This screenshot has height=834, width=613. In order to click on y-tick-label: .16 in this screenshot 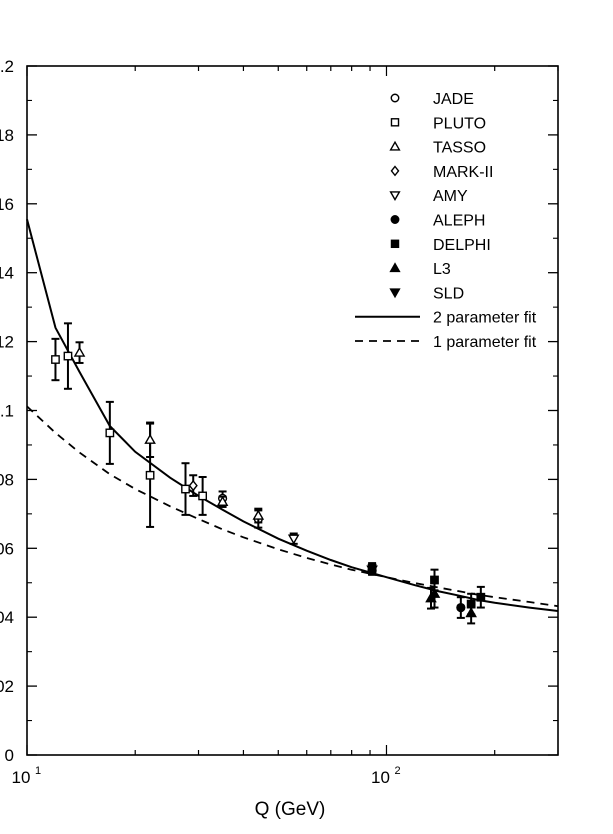, I will do `click(7, 204)`.